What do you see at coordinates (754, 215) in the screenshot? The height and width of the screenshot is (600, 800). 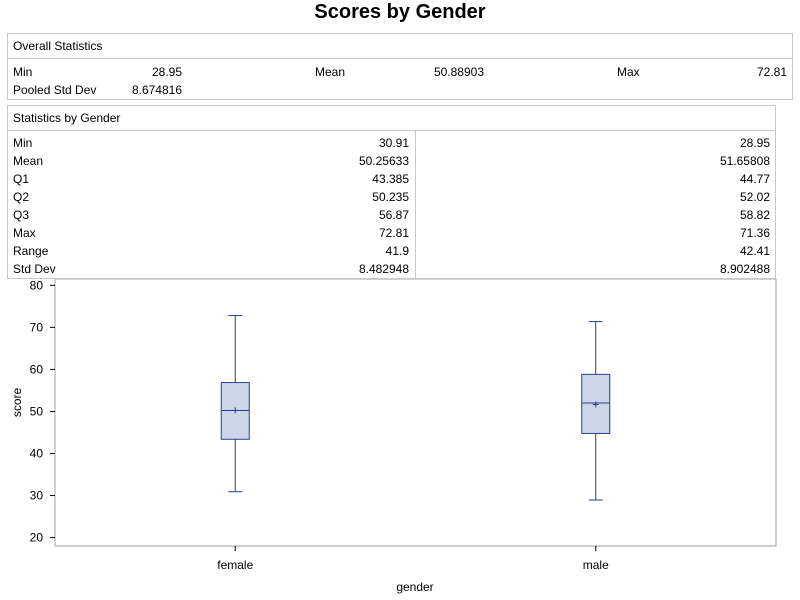 I see `stat-male-value: 58.82` at bounding box center [754, 215].